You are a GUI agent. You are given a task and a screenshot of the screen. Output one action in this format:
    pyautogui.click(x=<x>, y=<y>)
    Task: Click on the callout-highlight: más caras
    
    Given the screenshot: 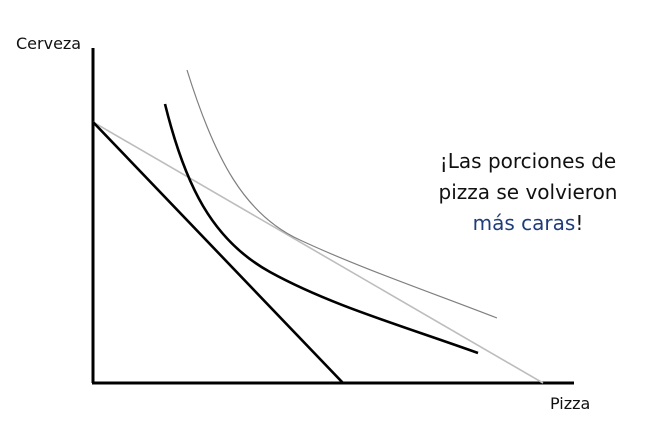 What is the action you would take?
    pyautogui.click(x=524, y=223)
    